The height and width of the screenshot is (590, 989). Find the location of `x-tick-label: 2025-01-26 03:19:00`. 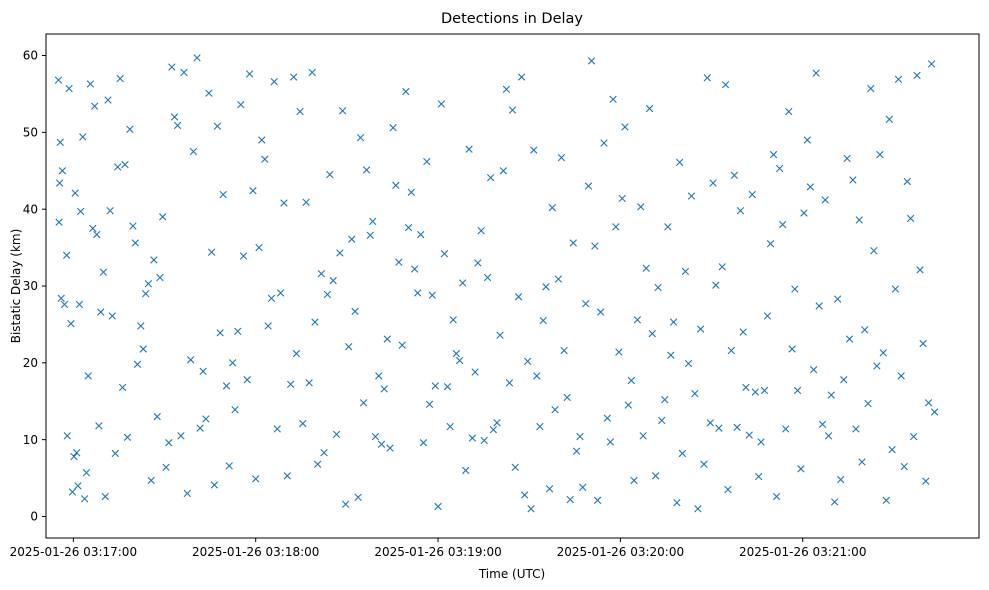

x-tick-label: 2025-01-26 03:19:00 is located at coordinates (437, 552).